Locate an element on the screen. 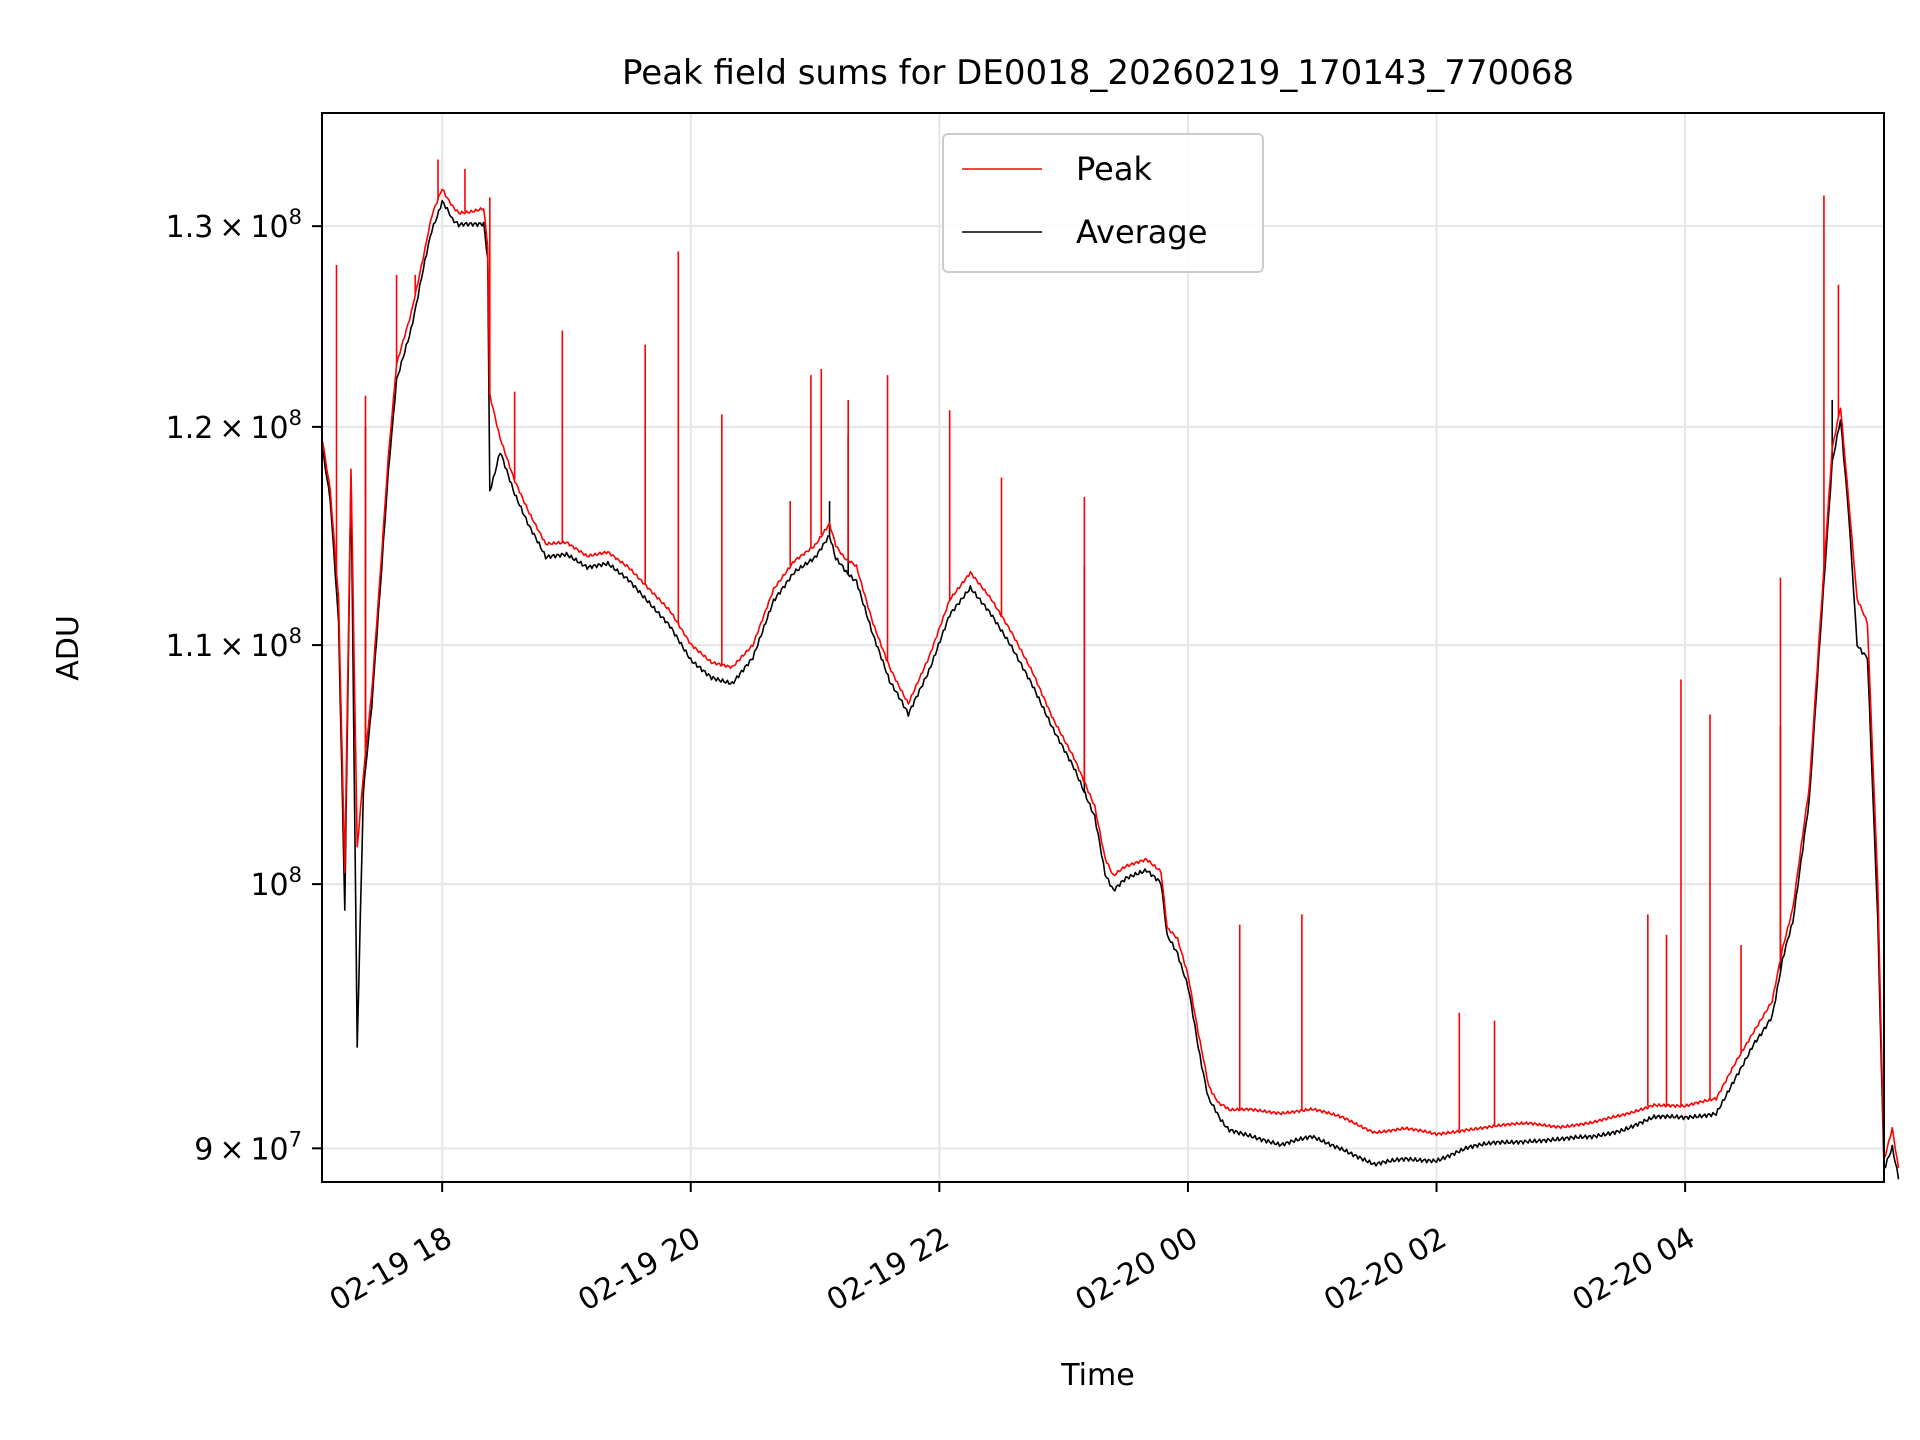  x-axis-label: Time is located at coordinates (1097, 1375).